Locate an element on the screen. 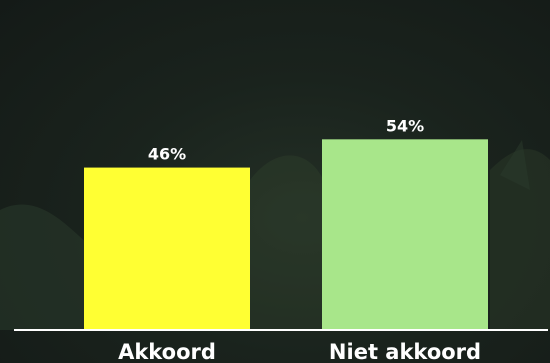 This screenshot has height=363, width=550. value-label-niet-akkoord: 54% is located at coordinates (405, 125).